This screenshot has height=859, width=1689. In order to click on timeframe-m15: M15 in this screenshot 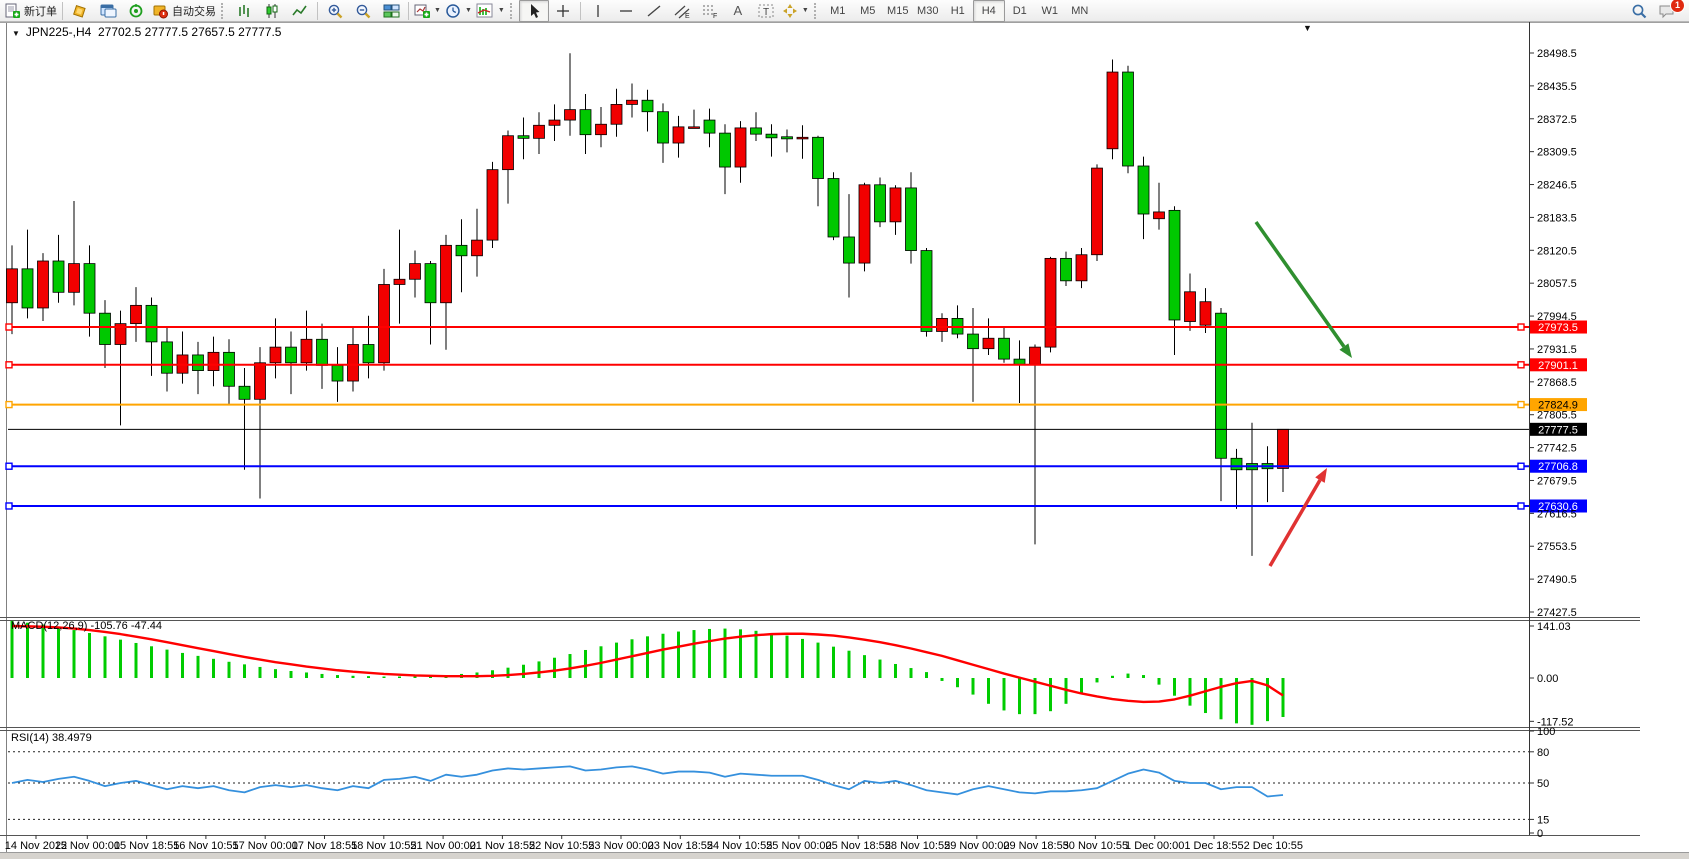, I will do `click(898, 10)`.